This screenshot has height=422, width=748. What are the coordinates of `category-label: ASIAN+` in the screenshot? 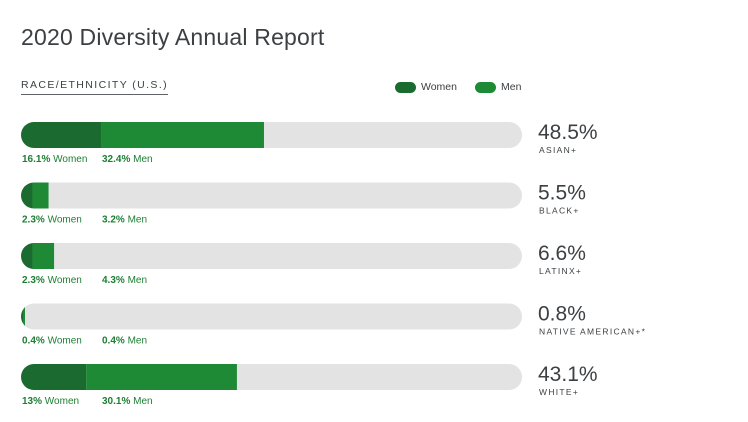 It's located at (558, 150).